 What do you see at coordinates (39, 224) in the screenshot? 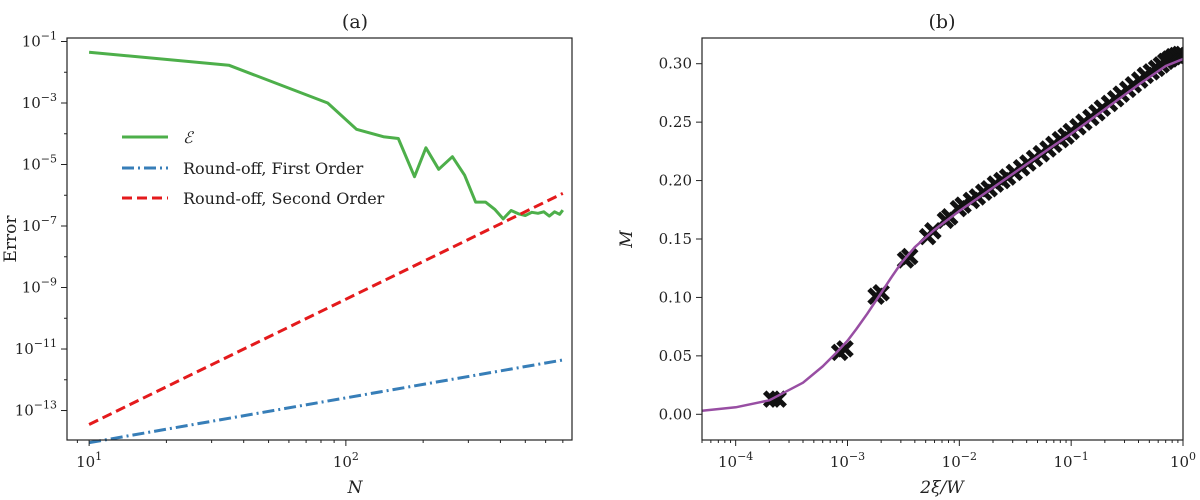
I see `y-tick-label: 10⁻⁷` at bounding box center [39, 224].